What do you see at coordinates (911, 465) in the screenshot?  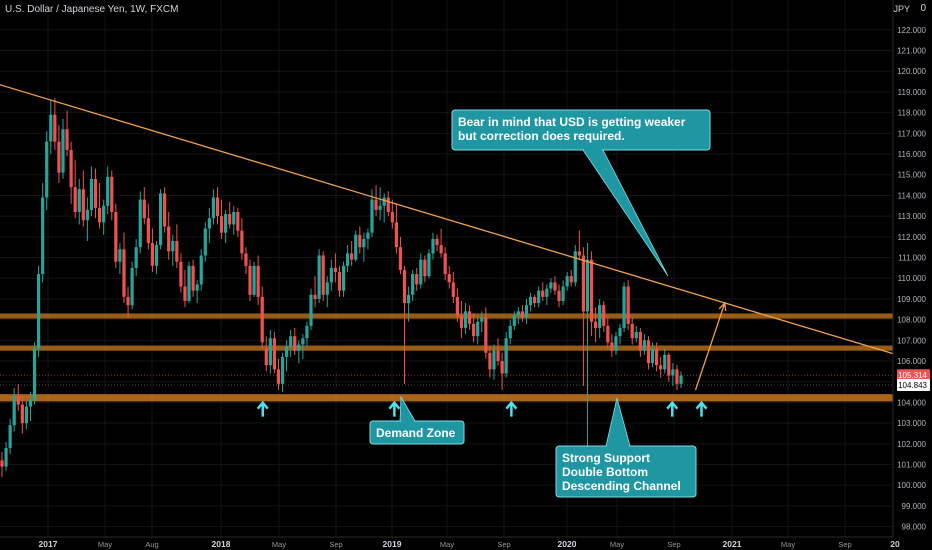 I see `price-tick-label: 101.000` at bounding box center [911, 465].